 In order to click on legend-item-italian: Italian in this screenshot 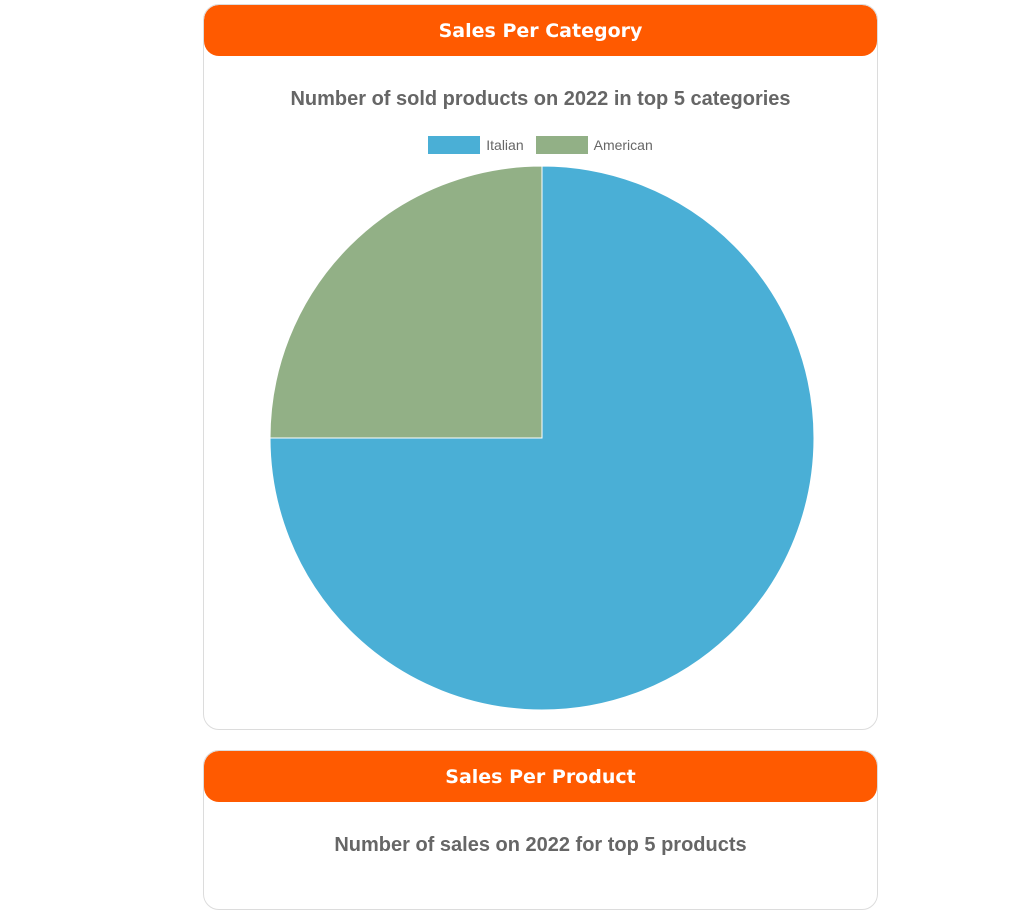, I will do `click(476, 145)`.